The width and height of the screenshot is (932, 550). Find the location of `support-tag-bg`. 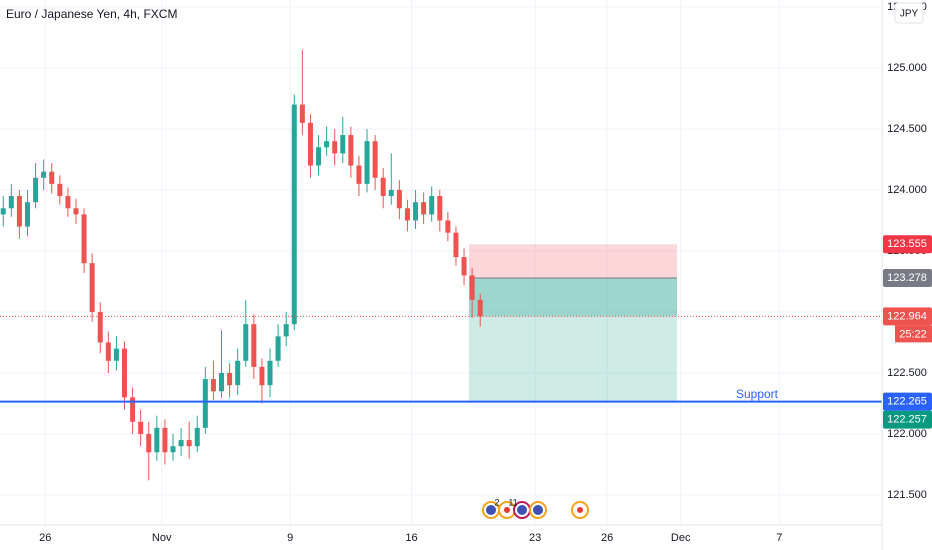

support-tag-bg is located at coordinates (907, 401).